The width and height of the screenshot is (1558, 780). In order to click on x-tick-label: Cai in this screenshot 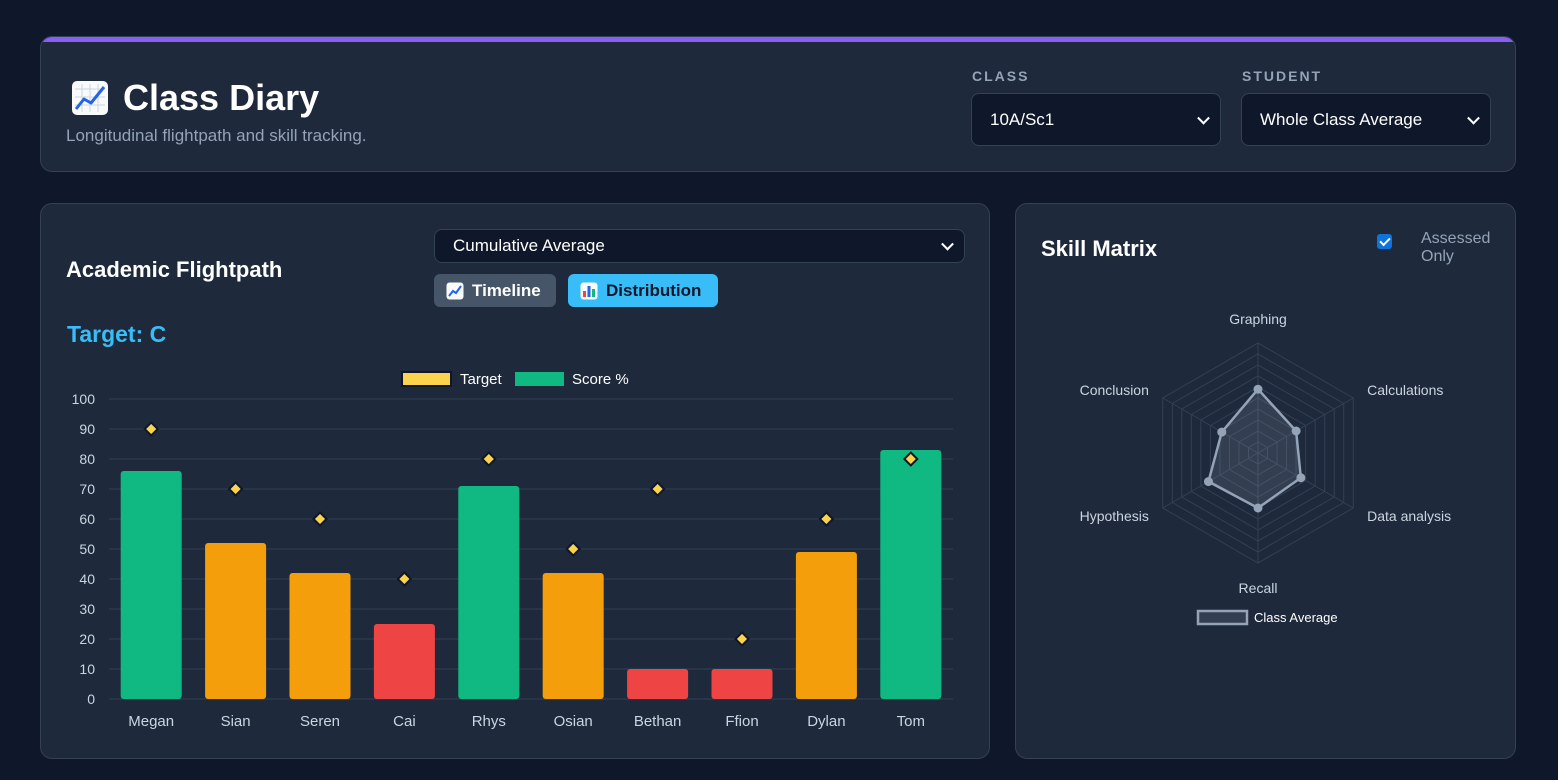, I will do `click(404, 721)`.